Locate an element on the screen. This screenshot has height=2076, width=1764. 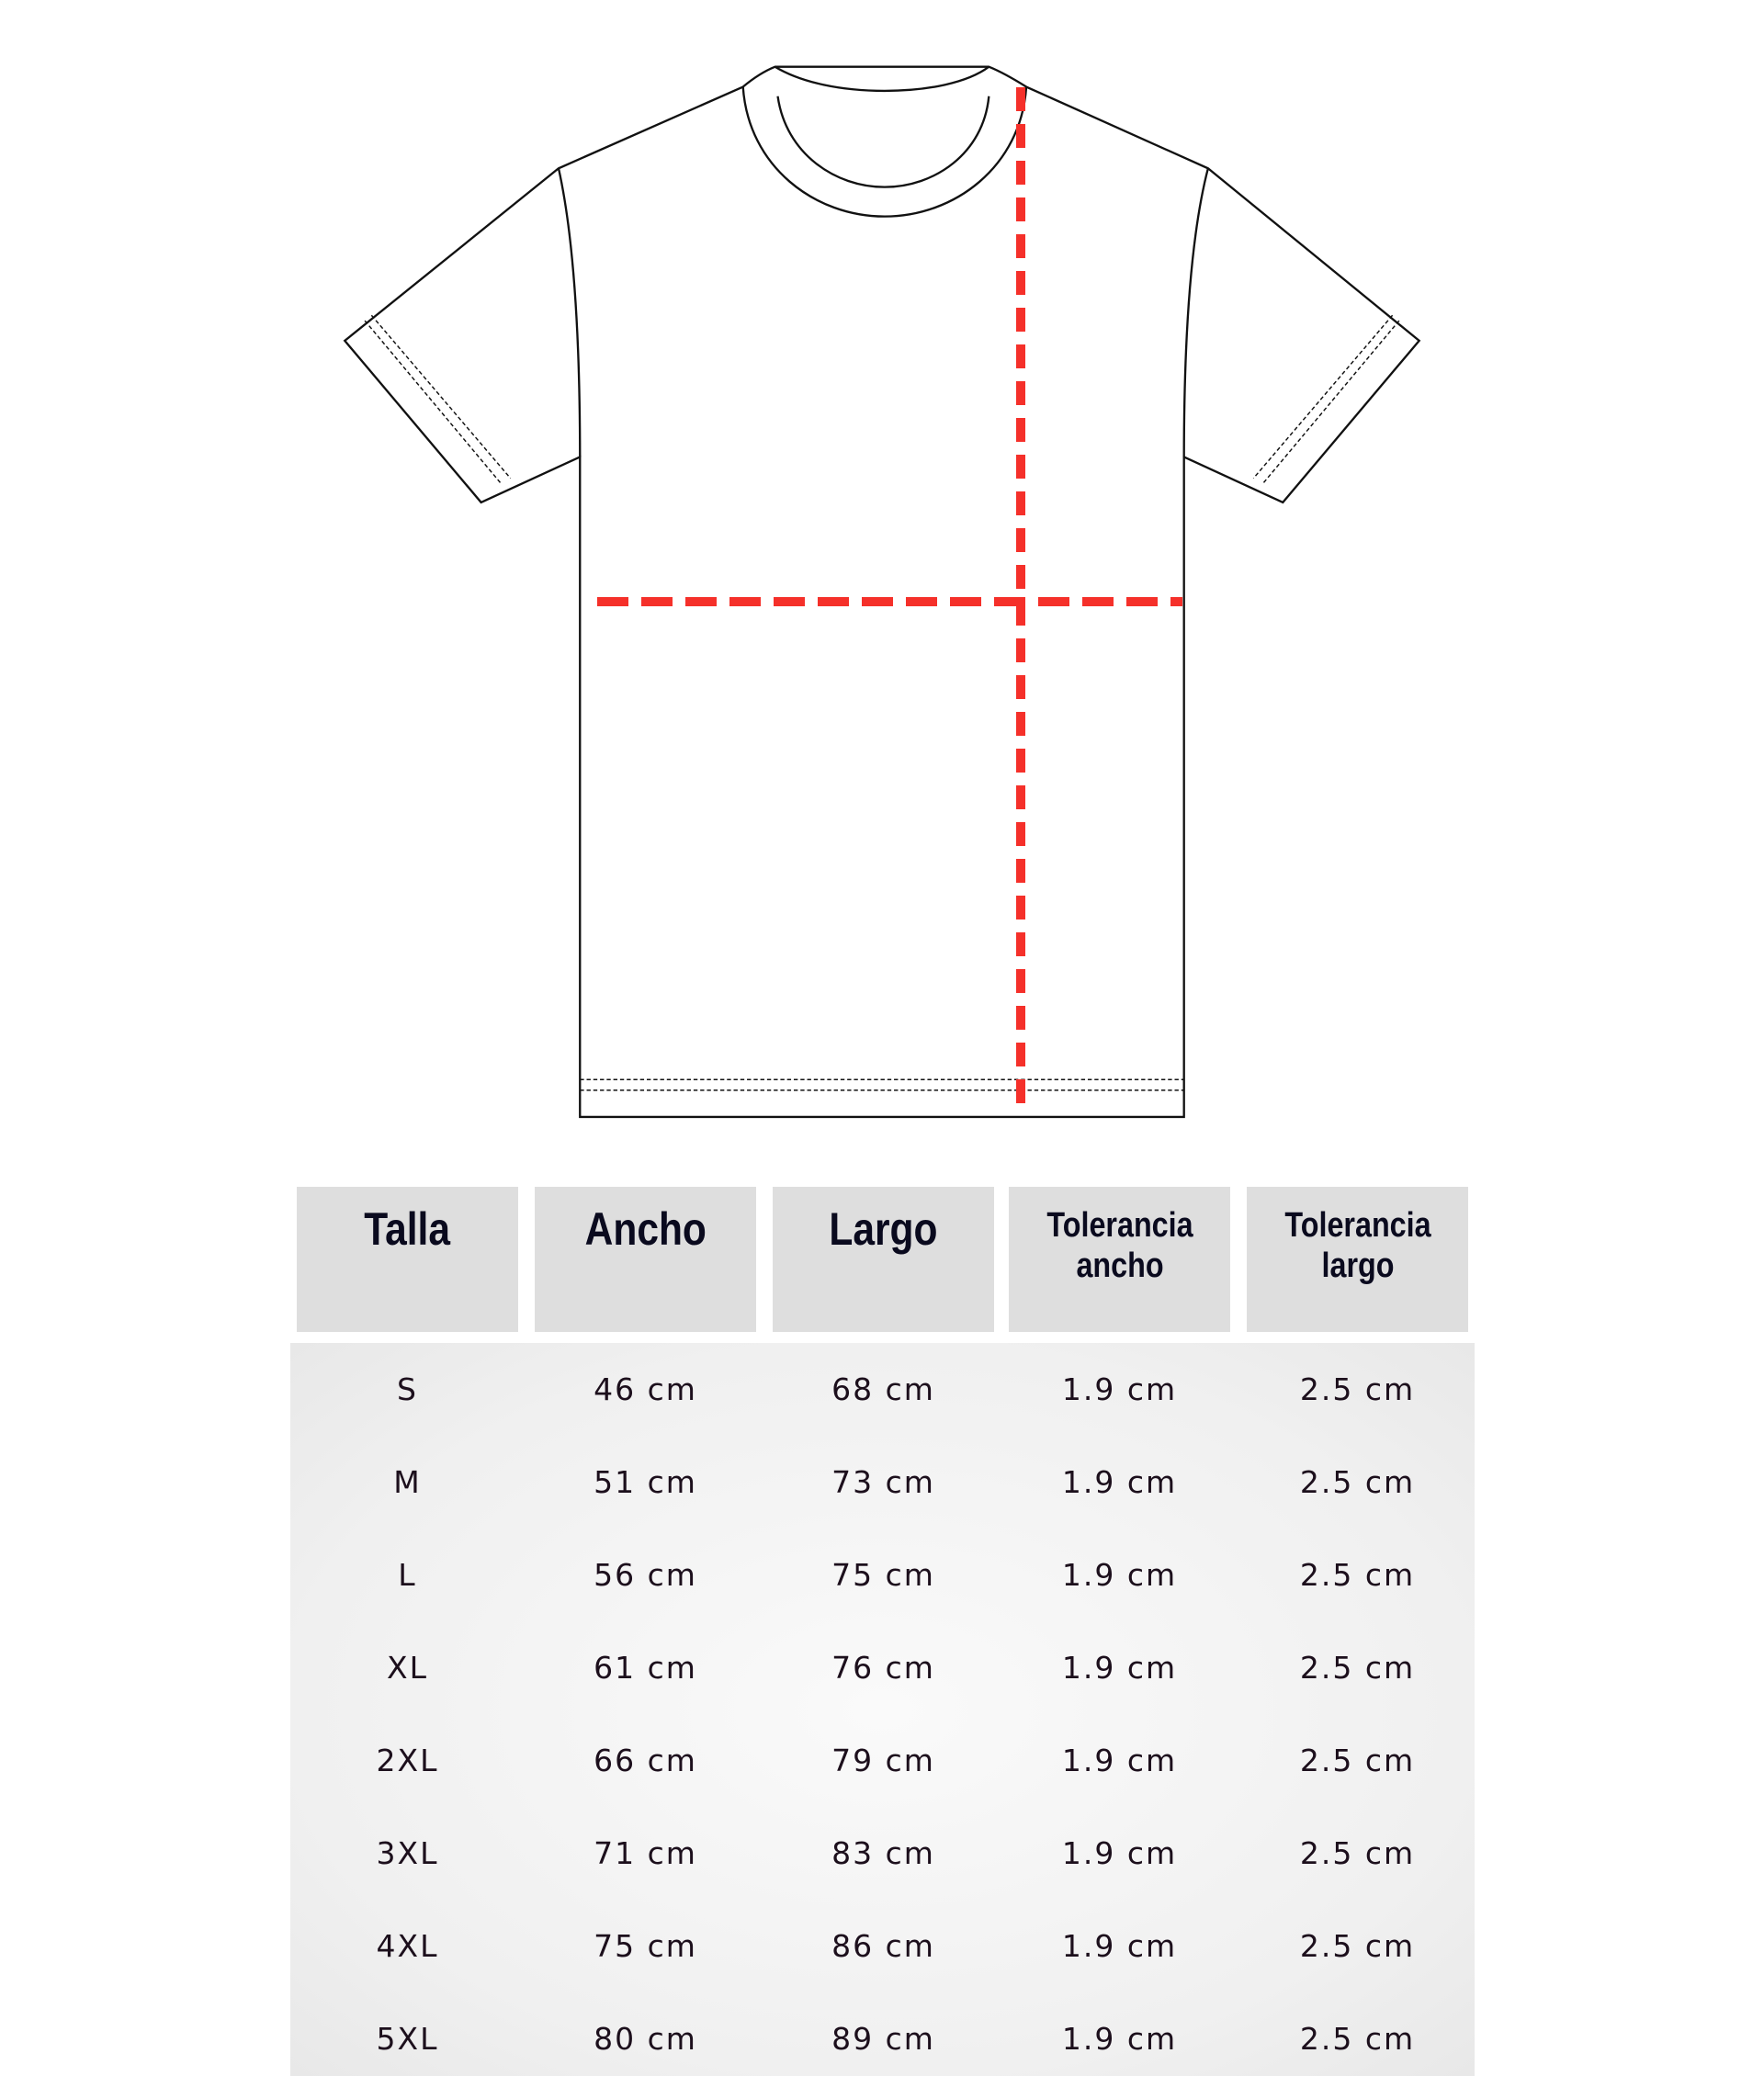
header-tolerancia-largo: Tolerancia largo is located at coordinates (1357, 1259).